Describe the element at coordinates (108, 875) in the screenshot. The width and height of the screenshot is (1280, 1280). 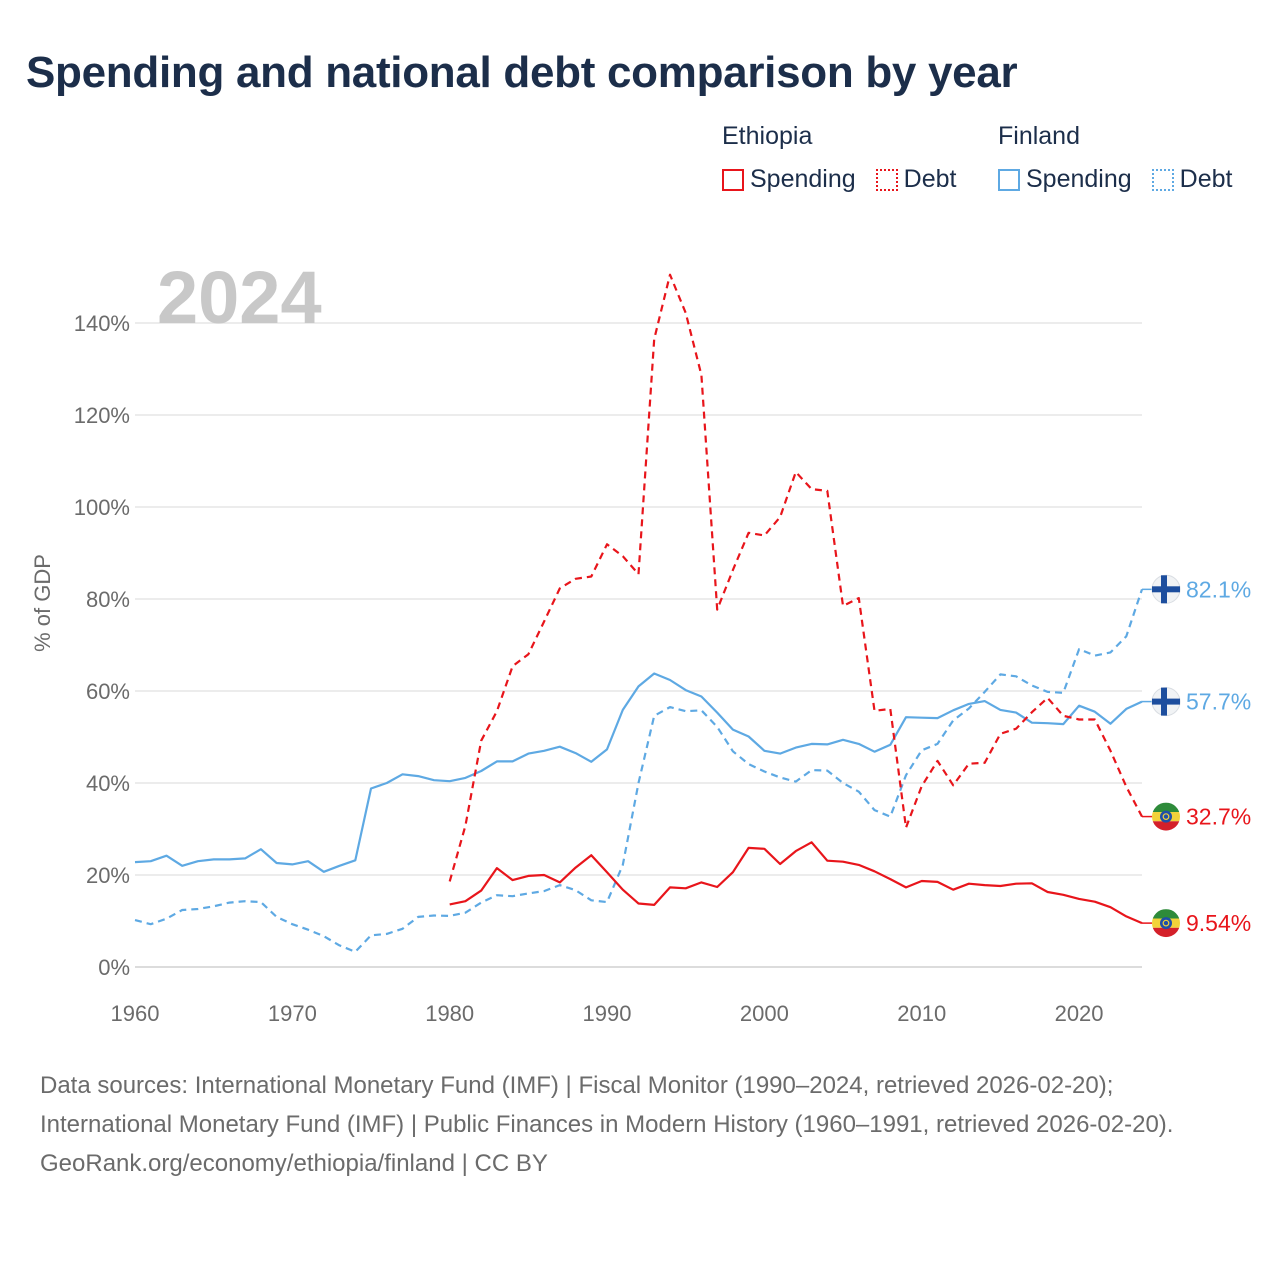
I see `y-tick-label: 20%` at that location.